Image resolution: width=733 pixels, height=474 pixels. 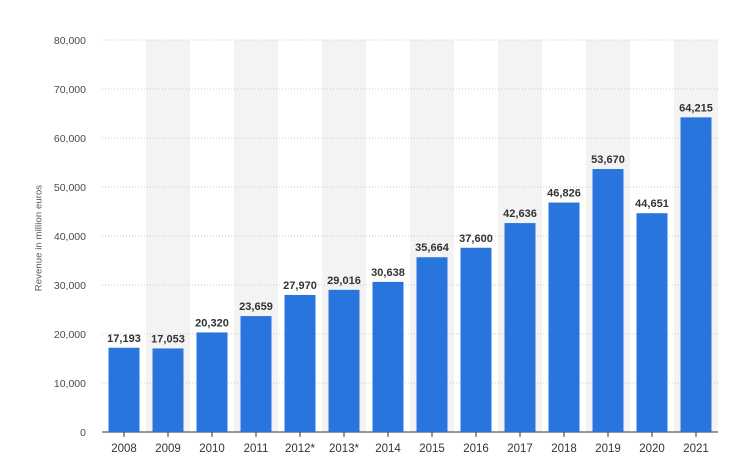 What do you see at coordinates (212, 449) in the screenshot?
I see `x-tick-label: 2010` at bounding box center [212, 449].